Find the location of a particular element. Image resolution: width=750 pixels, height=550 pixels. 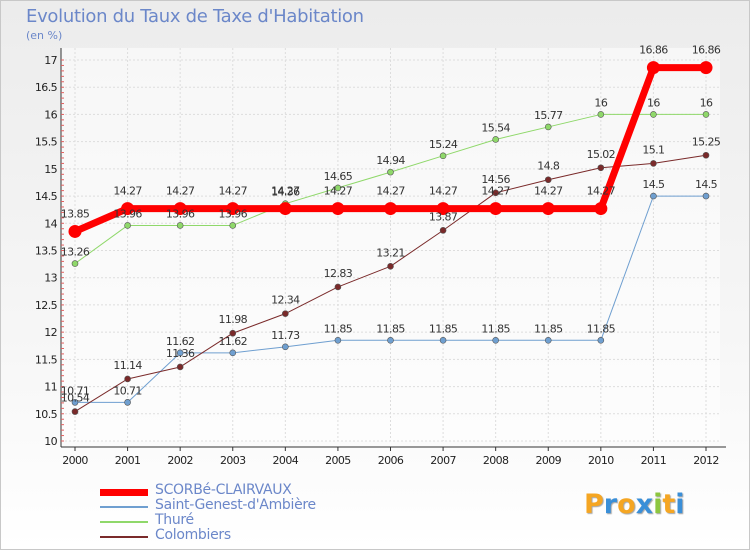

data-label: 15.1 is located at coordinates (653, 149).